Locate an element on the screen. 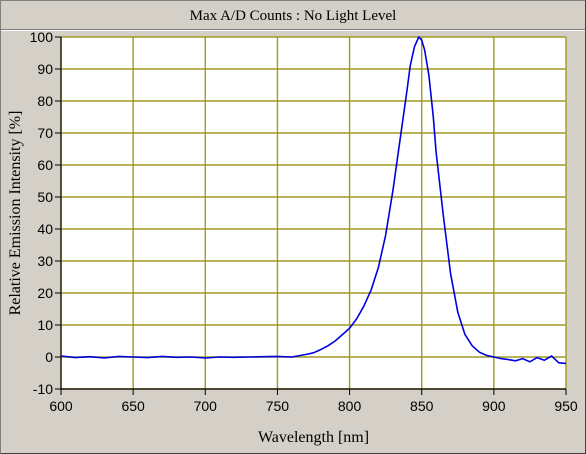 Image resolution: width=586 pixels, height=454 pixels. y-tick-label: 20 is located at coordinates (45, 293).